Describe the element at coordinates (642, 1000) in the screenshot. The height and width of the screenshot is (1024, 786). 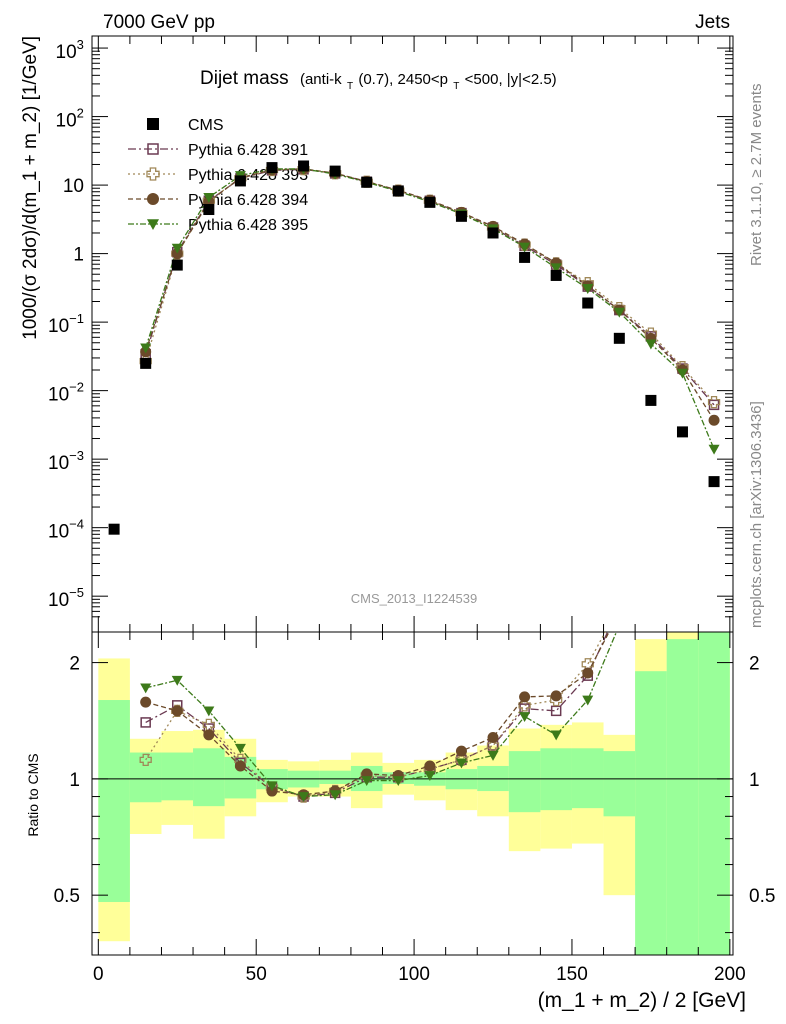
I see `x-axis-label: (m_1 + m_2) / 2 [GeV]` at that location.